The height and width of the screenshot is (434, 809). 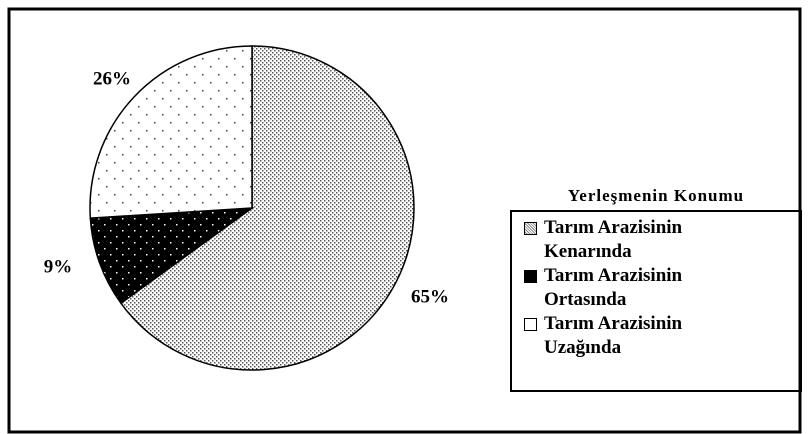 What do you see at coordinates (656, 195) in the screenshot?
I see `legend-title: Yerleşmenin Konumu` at bounding box center [656, 195].